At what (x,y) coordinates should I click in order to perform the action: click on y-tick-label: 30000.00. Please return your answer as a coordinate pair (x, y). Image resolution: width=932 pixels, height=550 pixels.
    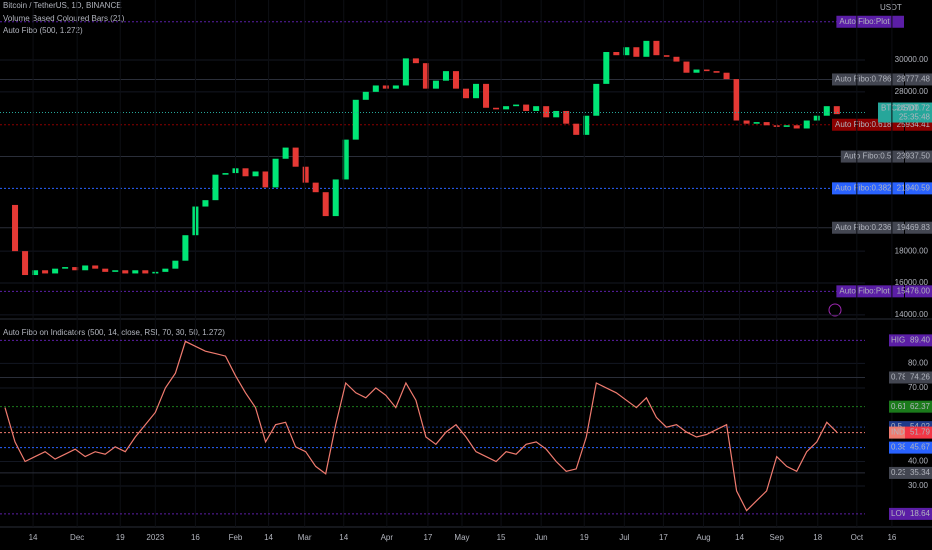
    Looking at the image, I should click on (912, 59).